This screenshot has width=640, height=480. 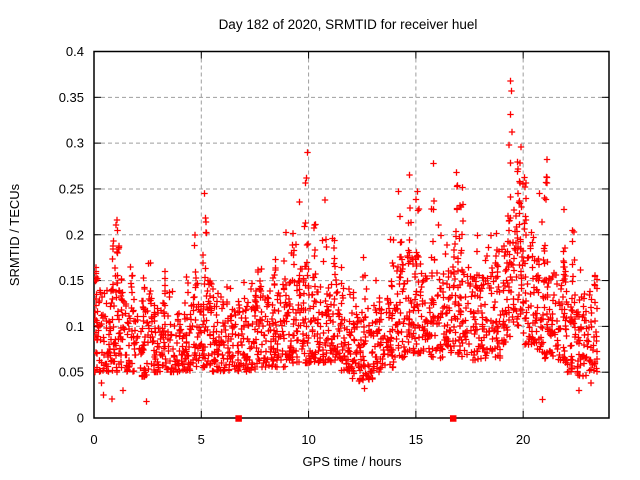 I want to click on y-tick-label: 0.35, so click(x=71, y=97).